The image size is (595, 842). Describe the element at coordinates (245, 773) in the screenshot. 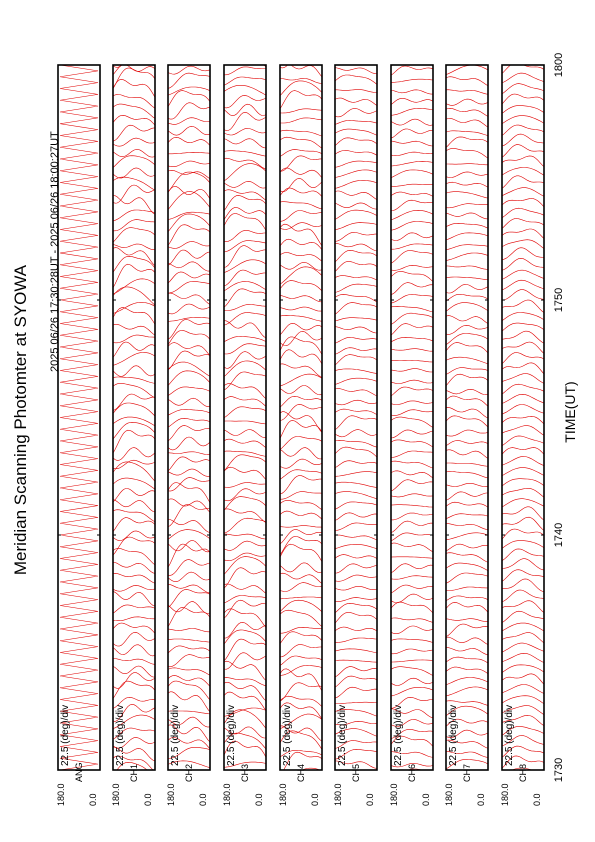

I see `panel-label: CH3` at that location.